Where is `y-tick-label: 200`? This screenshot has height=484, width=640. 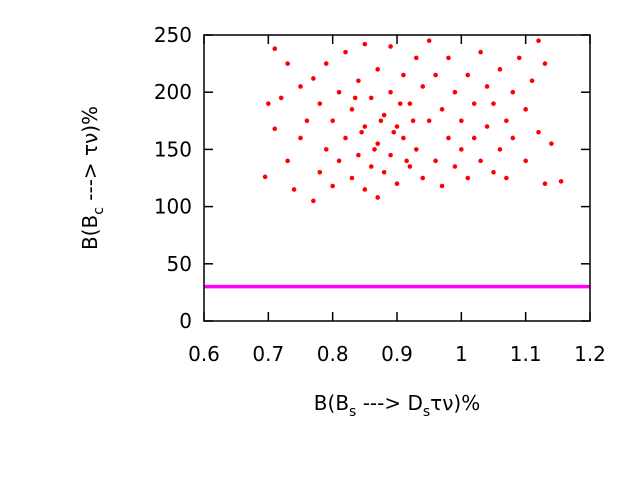
y-tick-label: 200 is located at coordinates (173, 92).